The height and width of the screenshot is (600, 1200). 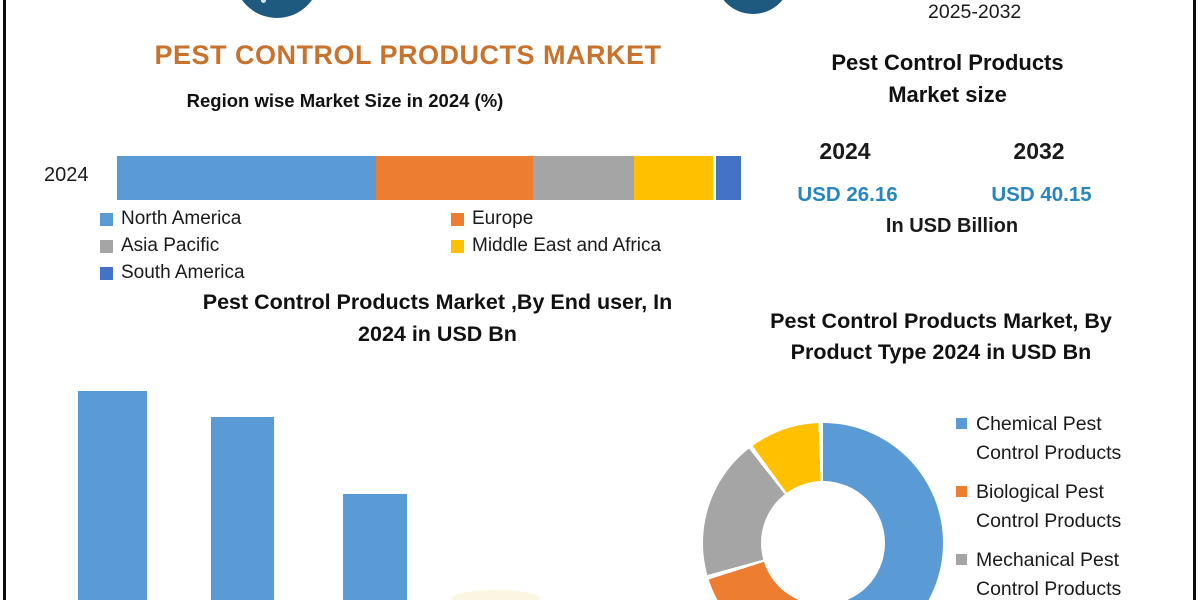 What do you see at coordinates (845, 151) in the screenshot?
I see `market-size-year-start: 2024` at bounding box center [845, 151].